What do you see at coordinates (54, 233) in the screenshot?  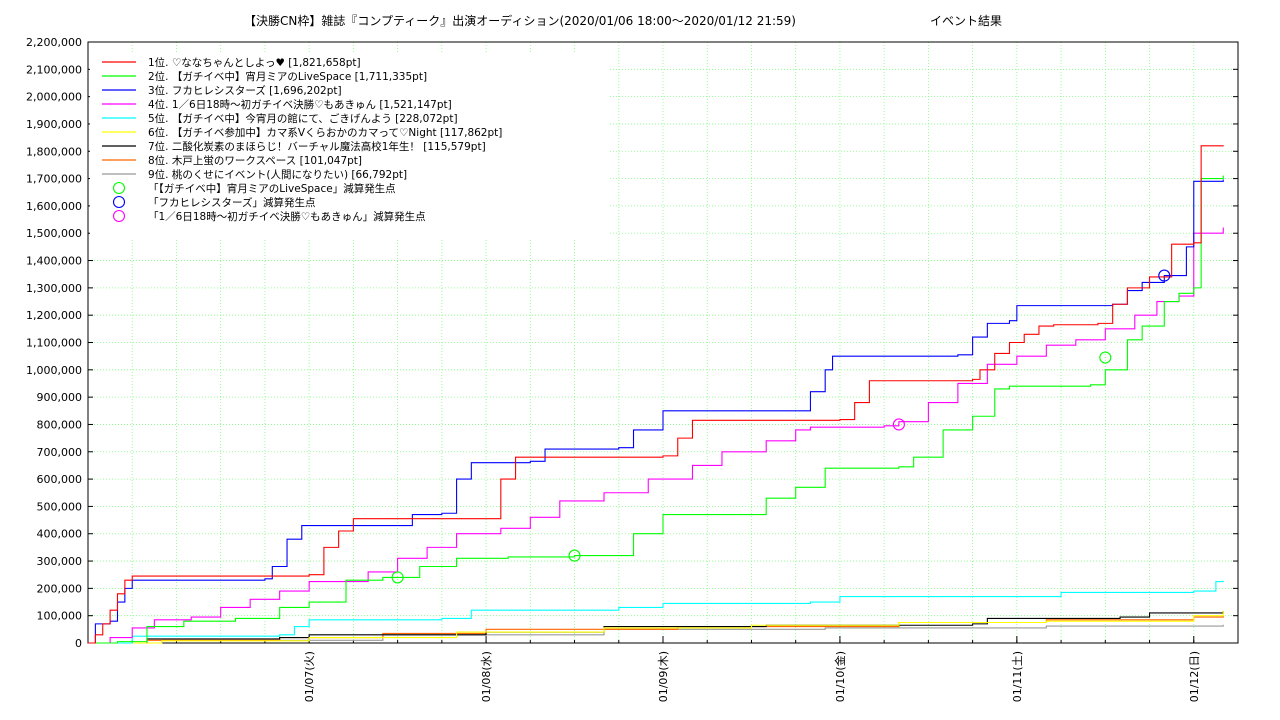 I see `y-tick-label: 1,500,000` at bounding box center [54, 233].